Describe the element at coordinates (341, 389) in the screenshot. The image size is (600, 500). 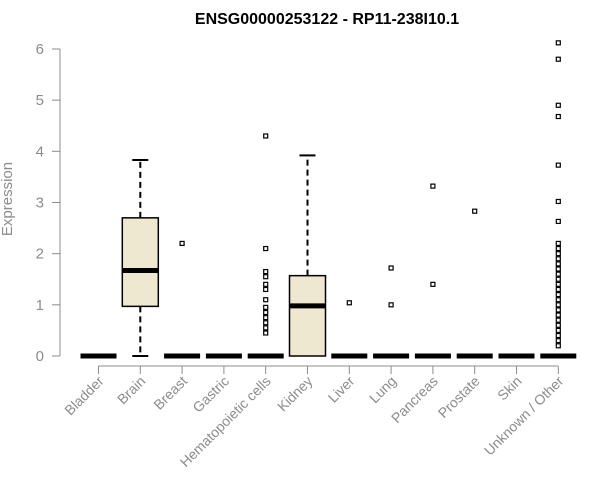
I see `x-tick-label: Liver` at that location.